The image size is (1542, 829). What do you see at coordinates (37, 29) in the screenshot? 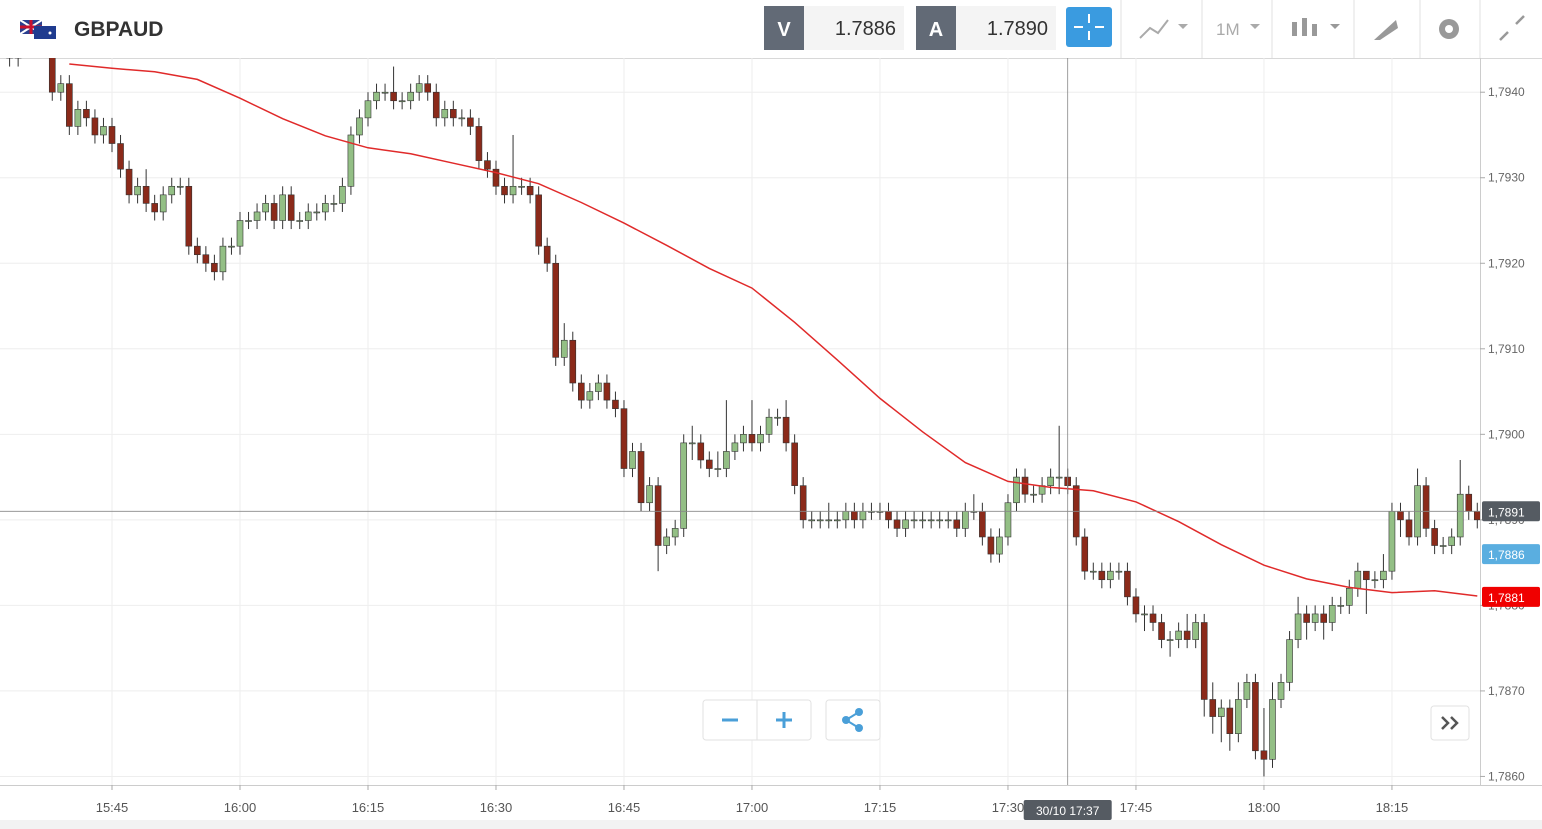
I see `flag` at bounding box center [37, 29].